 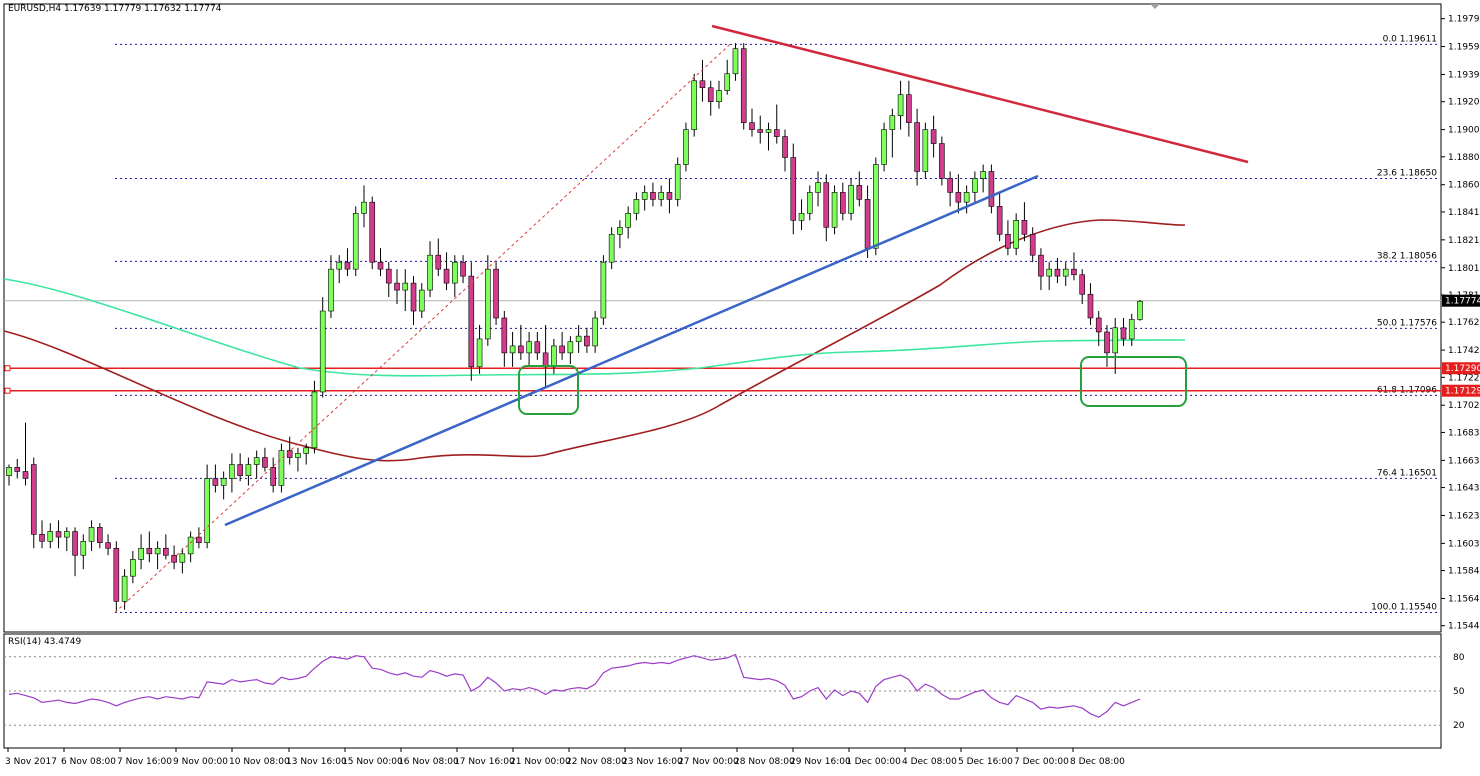 What do you see at coordinates (1407, 323) in the screenshot?
I see `fib-level-label: 50.0 1.17576` at bounding box center [1407, 323].